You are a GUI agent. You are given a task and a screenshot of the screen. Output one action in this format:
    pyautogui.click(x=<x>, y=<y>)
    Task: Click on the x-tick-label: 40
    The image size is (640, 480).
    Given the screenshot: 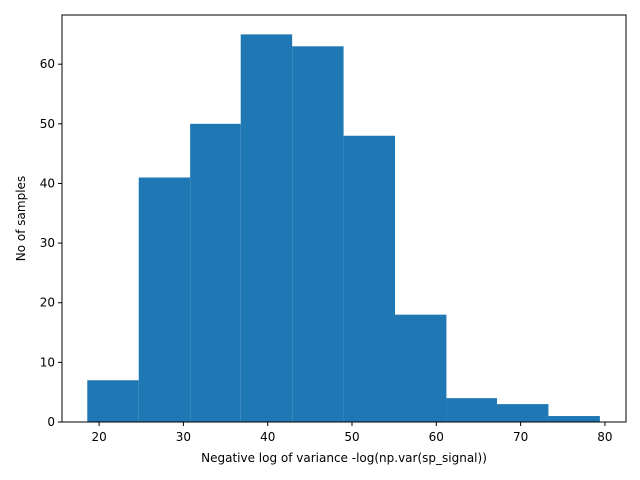 What is the action you would take?
    pyautogui.click(x=267, y=437)
    